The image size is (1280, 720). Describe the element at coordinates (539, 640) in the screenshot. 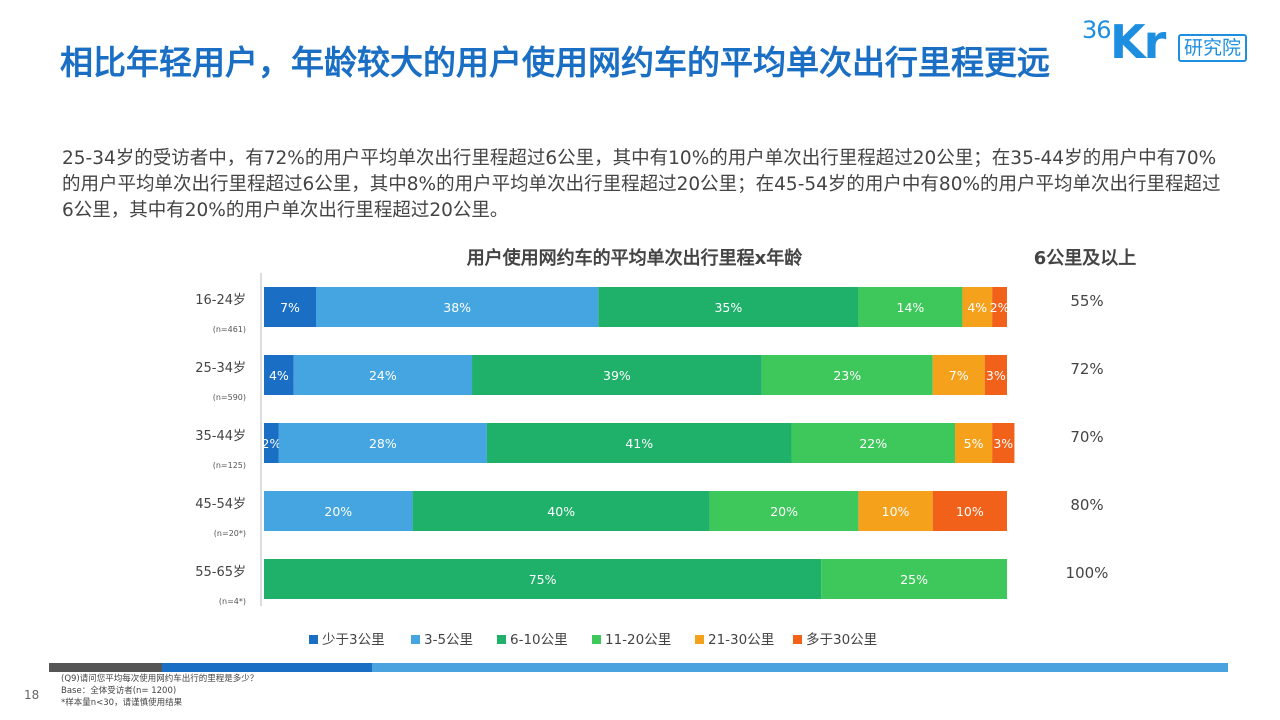

I see `legend-label: 6-10公里` at that location.